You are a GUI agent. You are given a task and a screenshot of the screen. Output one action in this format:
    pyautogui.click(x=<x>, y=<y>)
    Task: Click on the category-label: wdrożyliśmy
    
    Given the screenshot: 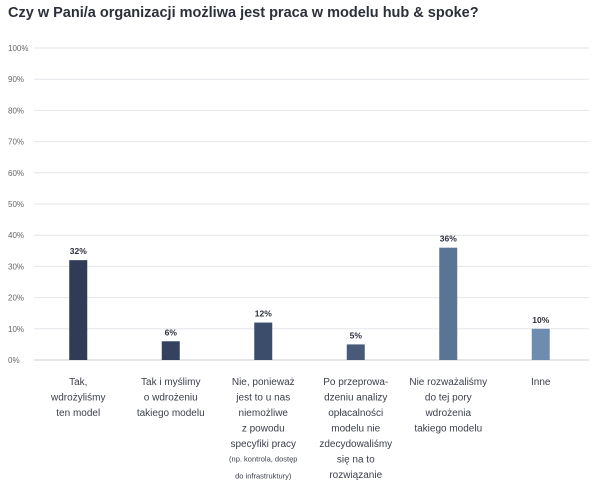 What is the action you would take?
    pyautogui.click(x=77, y=398)
    